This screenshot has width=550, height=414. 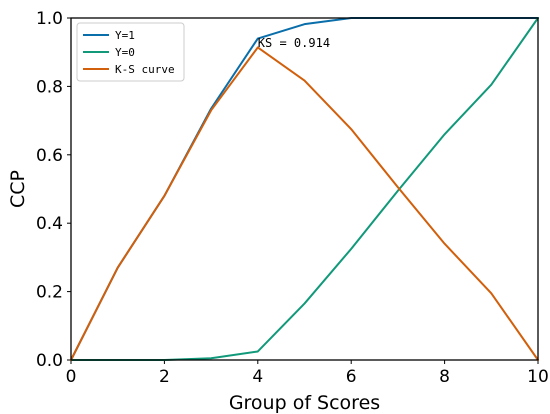 I want to click on y-tick-label: 1.0, so click(x=49, y=19).